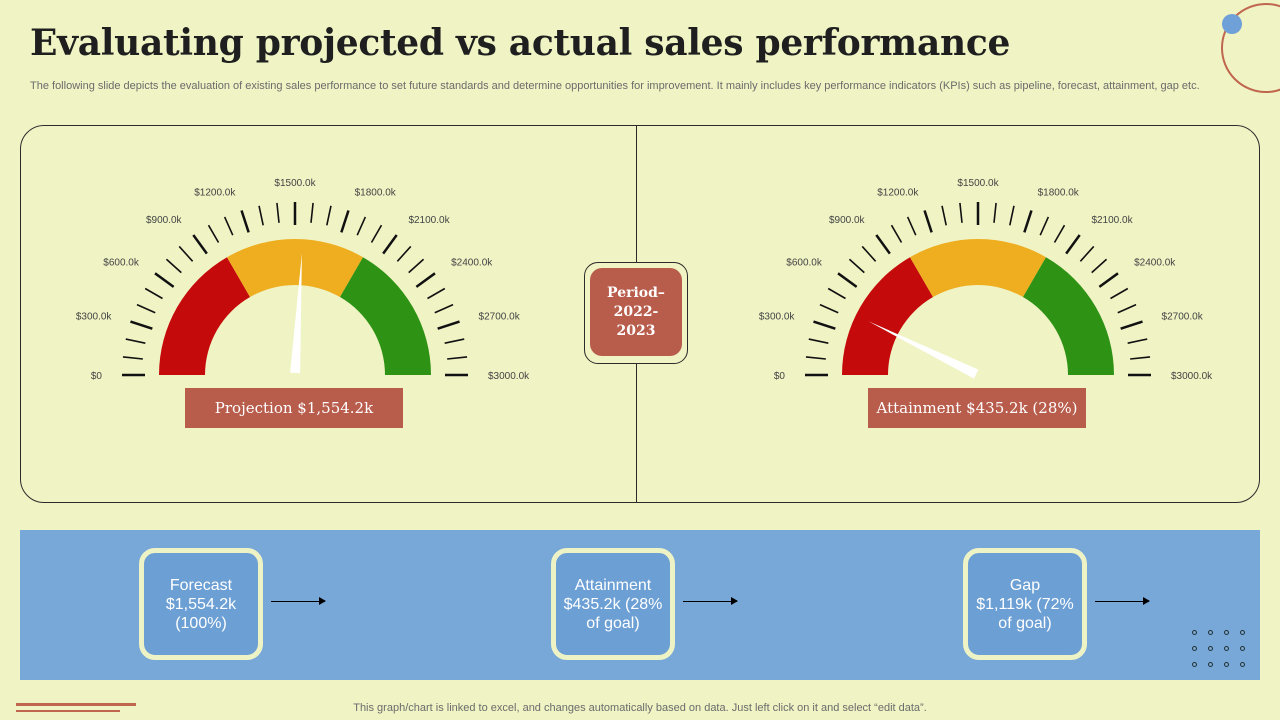  What do you see at coordinates (923, 350) in the screenshot?
I see `gauge-2-needle` at bounding box center [923, 350].